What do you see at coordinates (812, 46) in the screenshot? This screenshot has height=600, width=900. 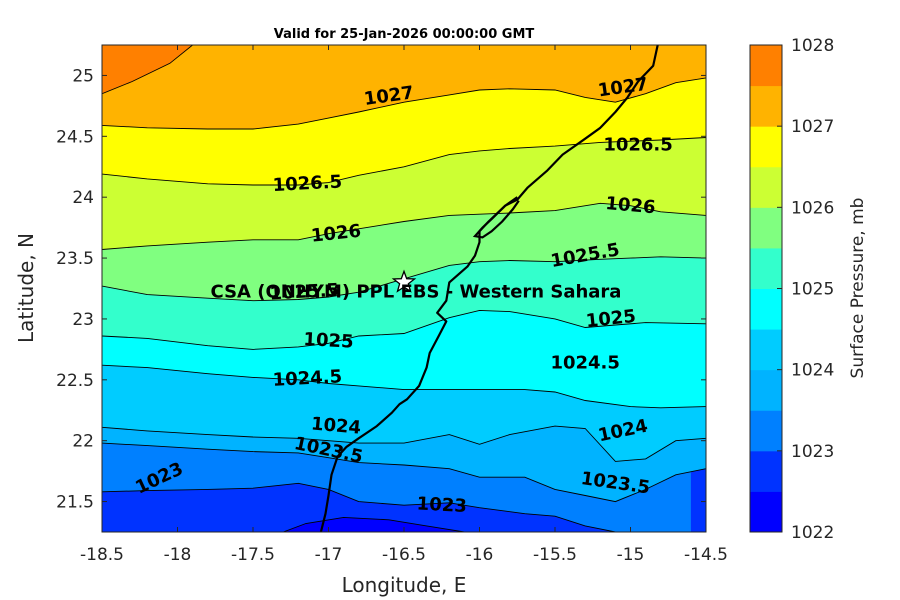 I see `colorbar-tick-label: 1028` at bounding box center [812, 46].